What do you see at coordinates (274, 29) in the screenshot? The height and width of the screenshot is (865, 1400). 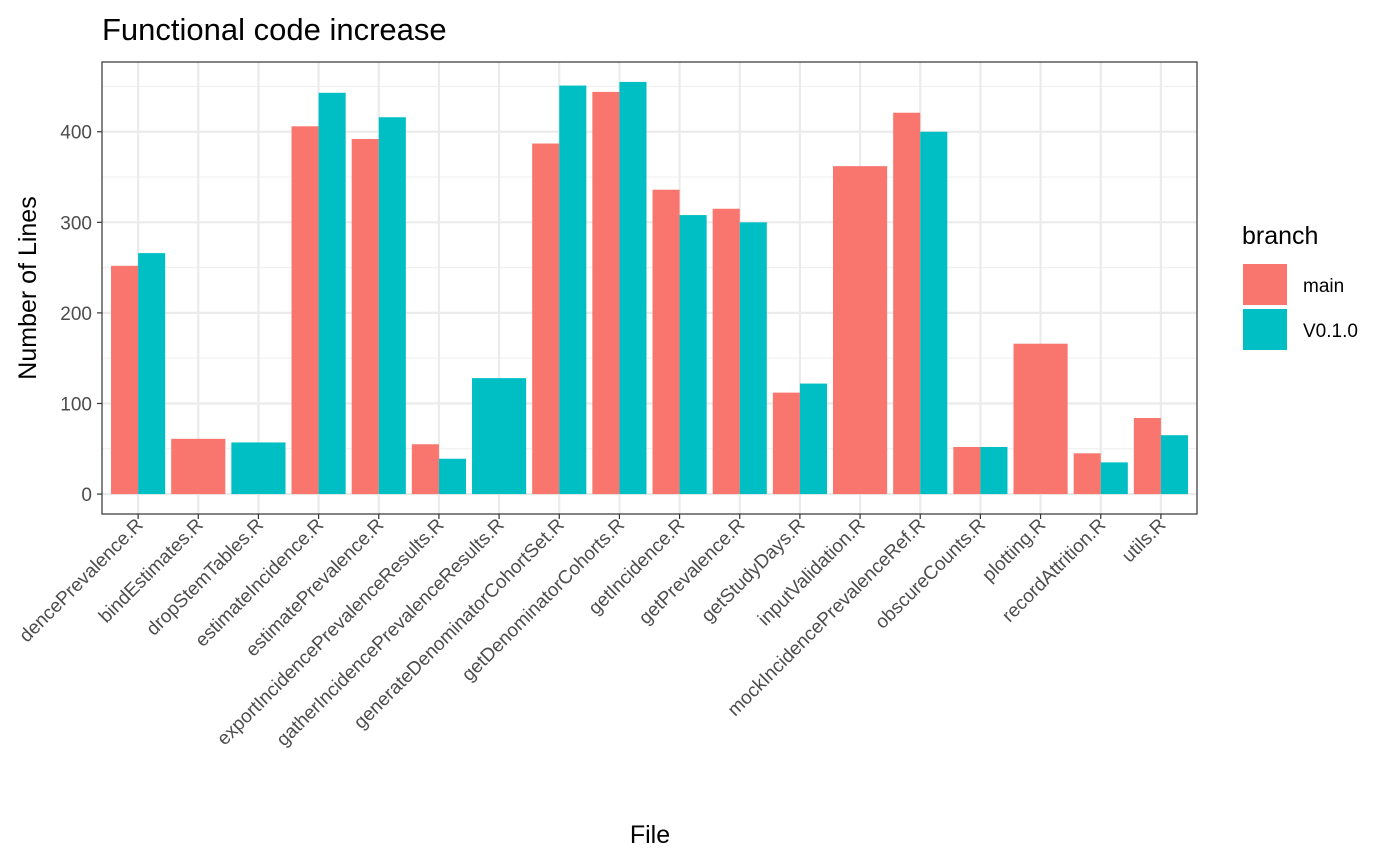 I see `chart-title: Functional code increase` at bounding box center [274, 29].